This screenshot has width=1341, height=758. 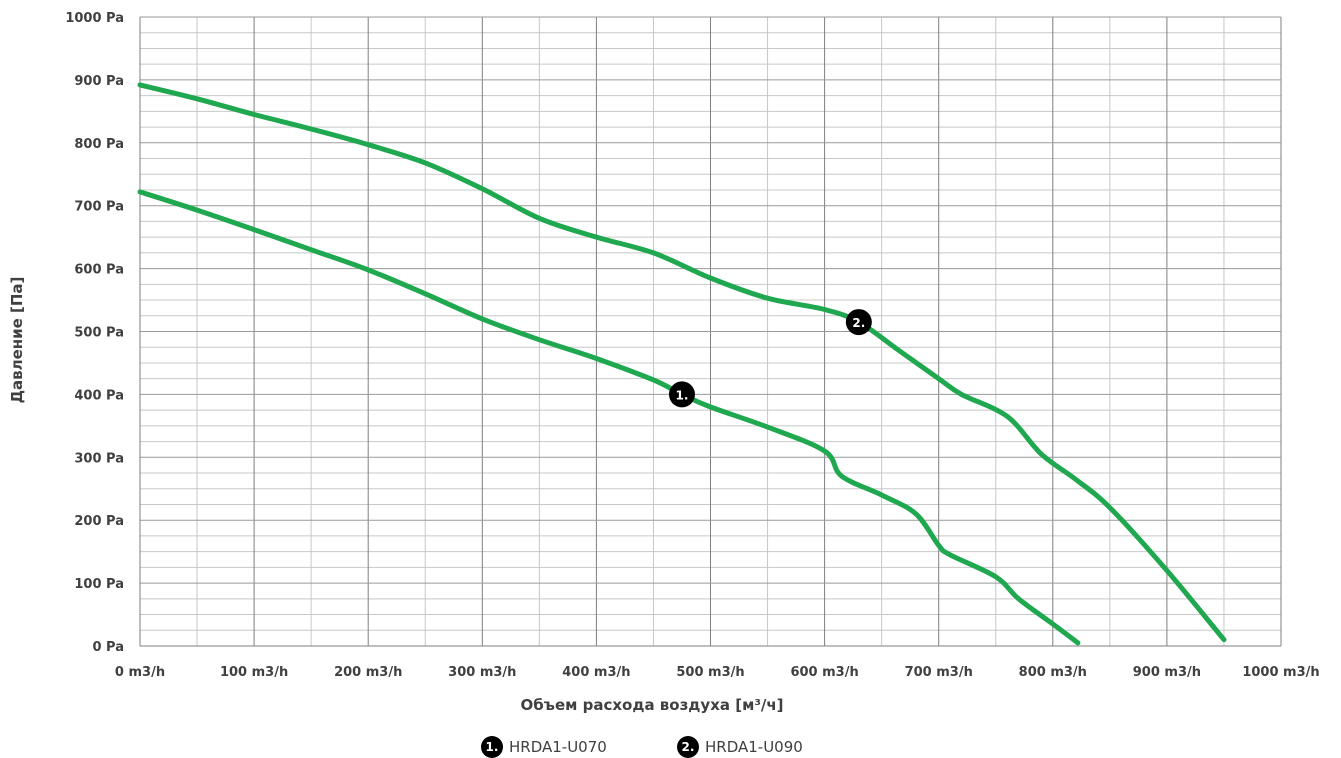 What do you see at coordinates (642, 747) in the screenshot?
I see `legend: 1. HRDA1-U070 2. HRDA1-U090` at bounding box center [642, 747].